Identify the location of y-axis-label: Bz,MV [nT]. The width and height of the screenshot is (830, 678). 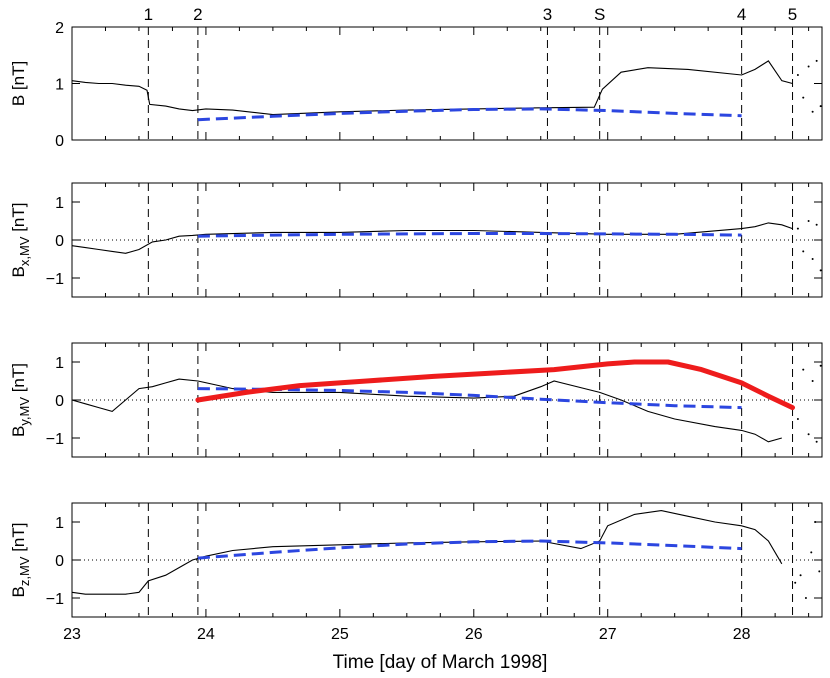
(20, 560).